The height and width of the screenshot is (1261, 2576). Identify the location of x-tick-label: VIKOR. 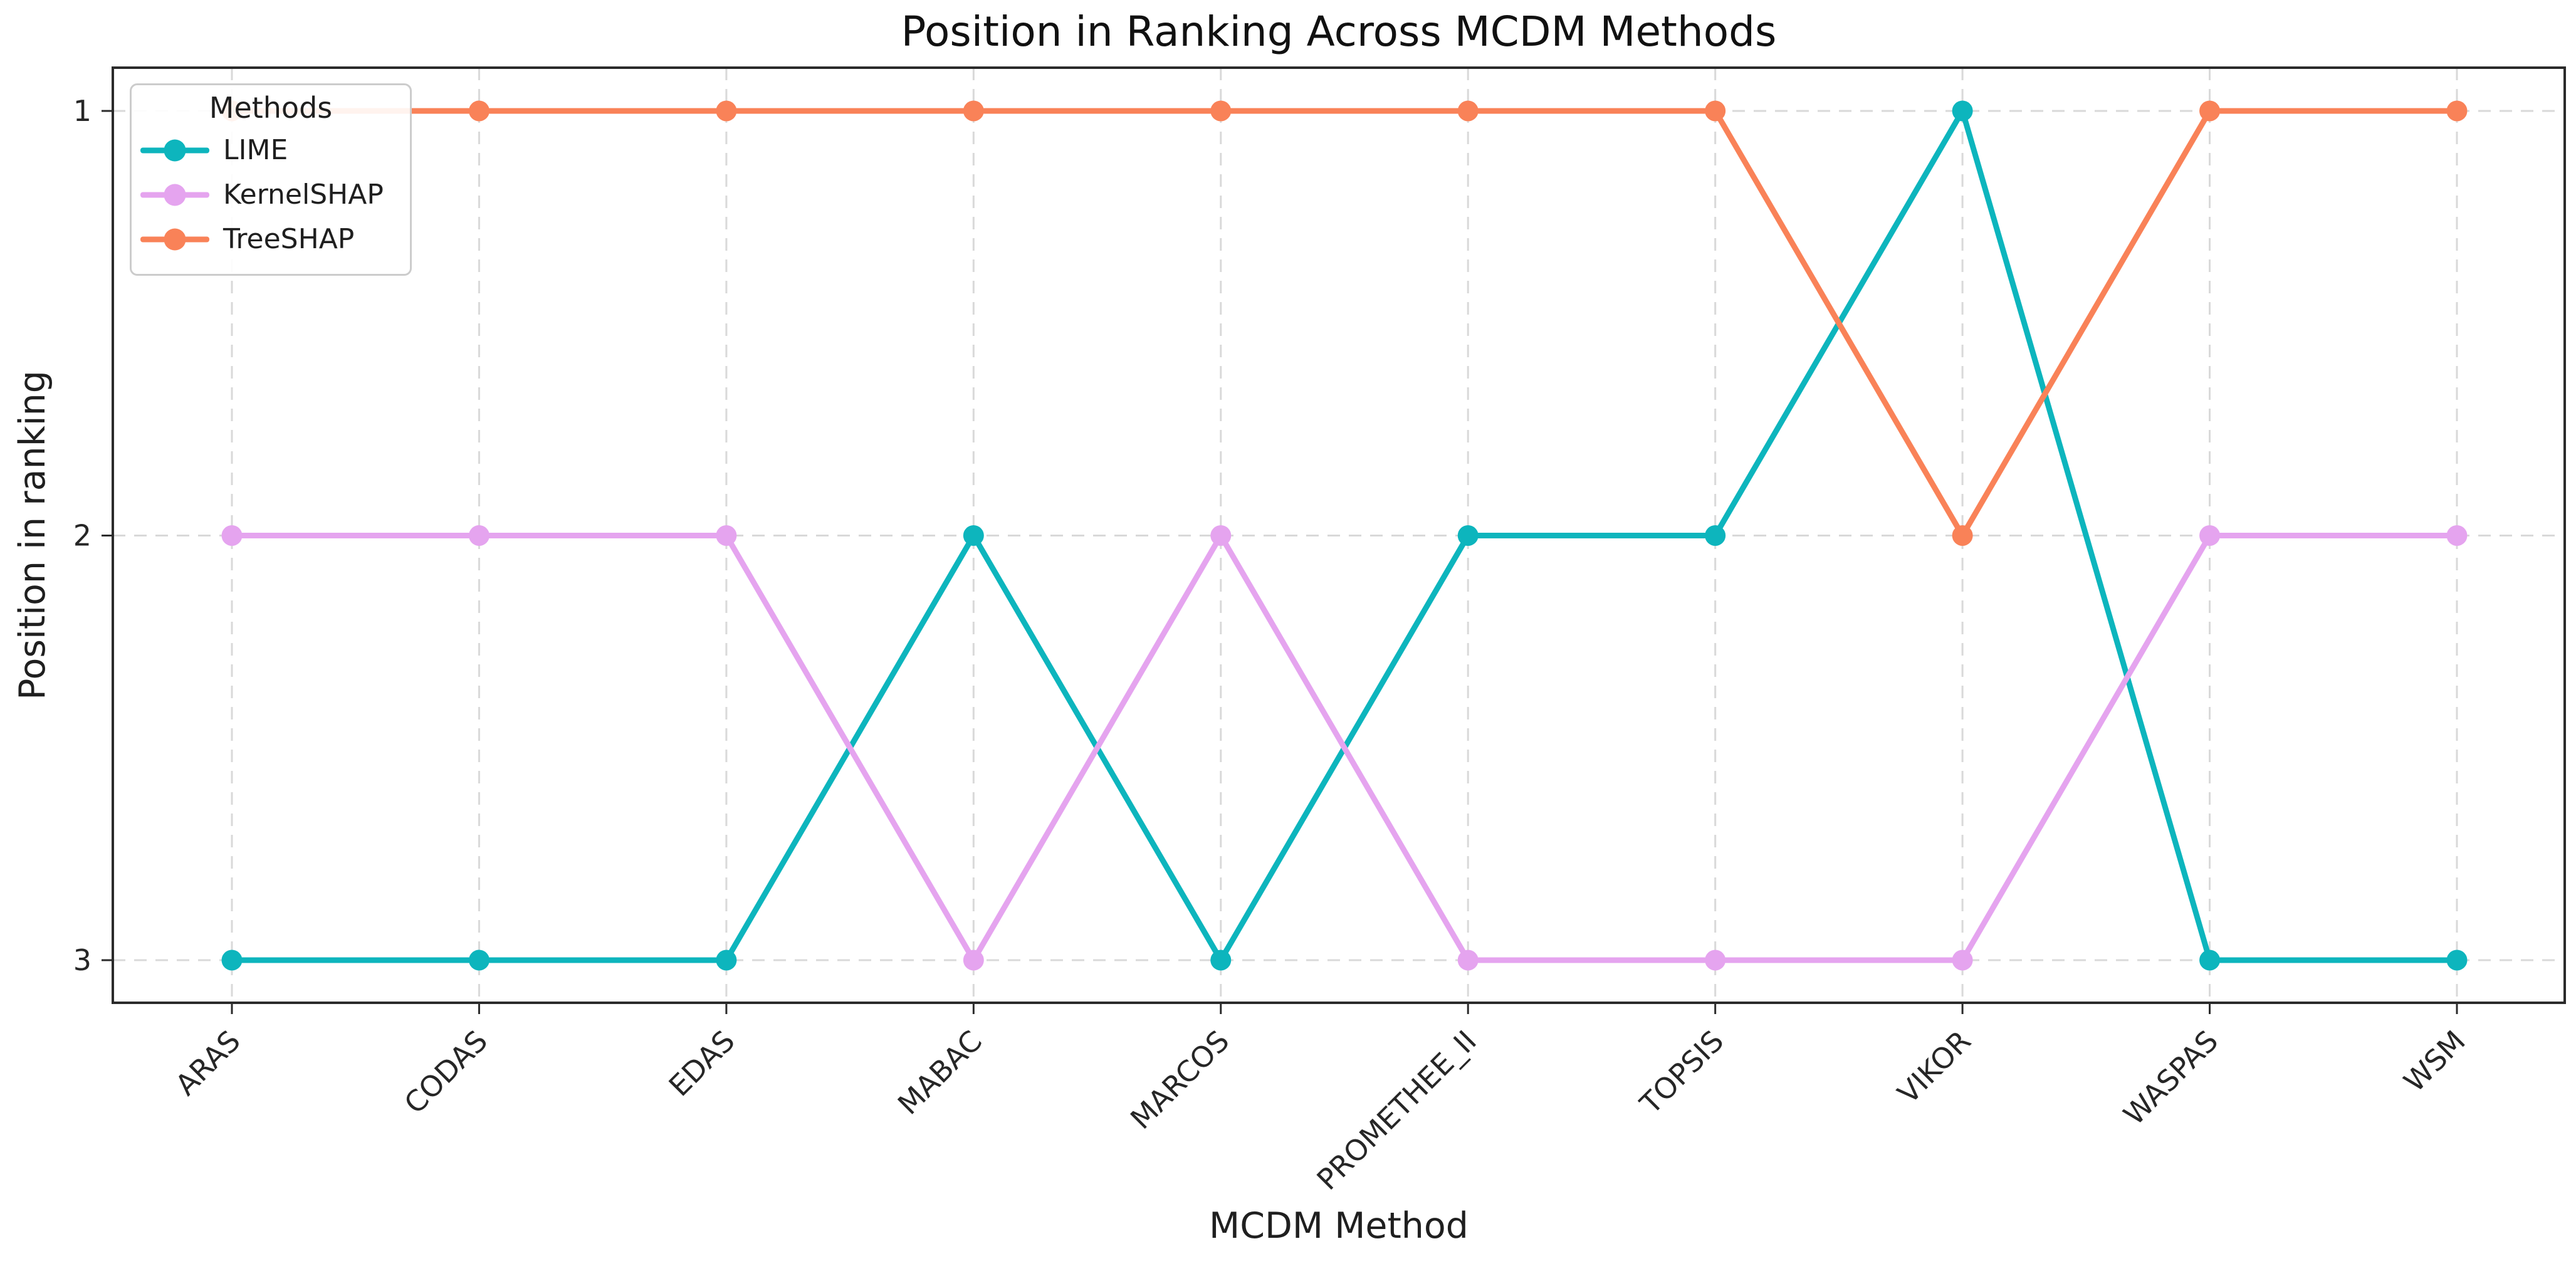
(1934, 1067).